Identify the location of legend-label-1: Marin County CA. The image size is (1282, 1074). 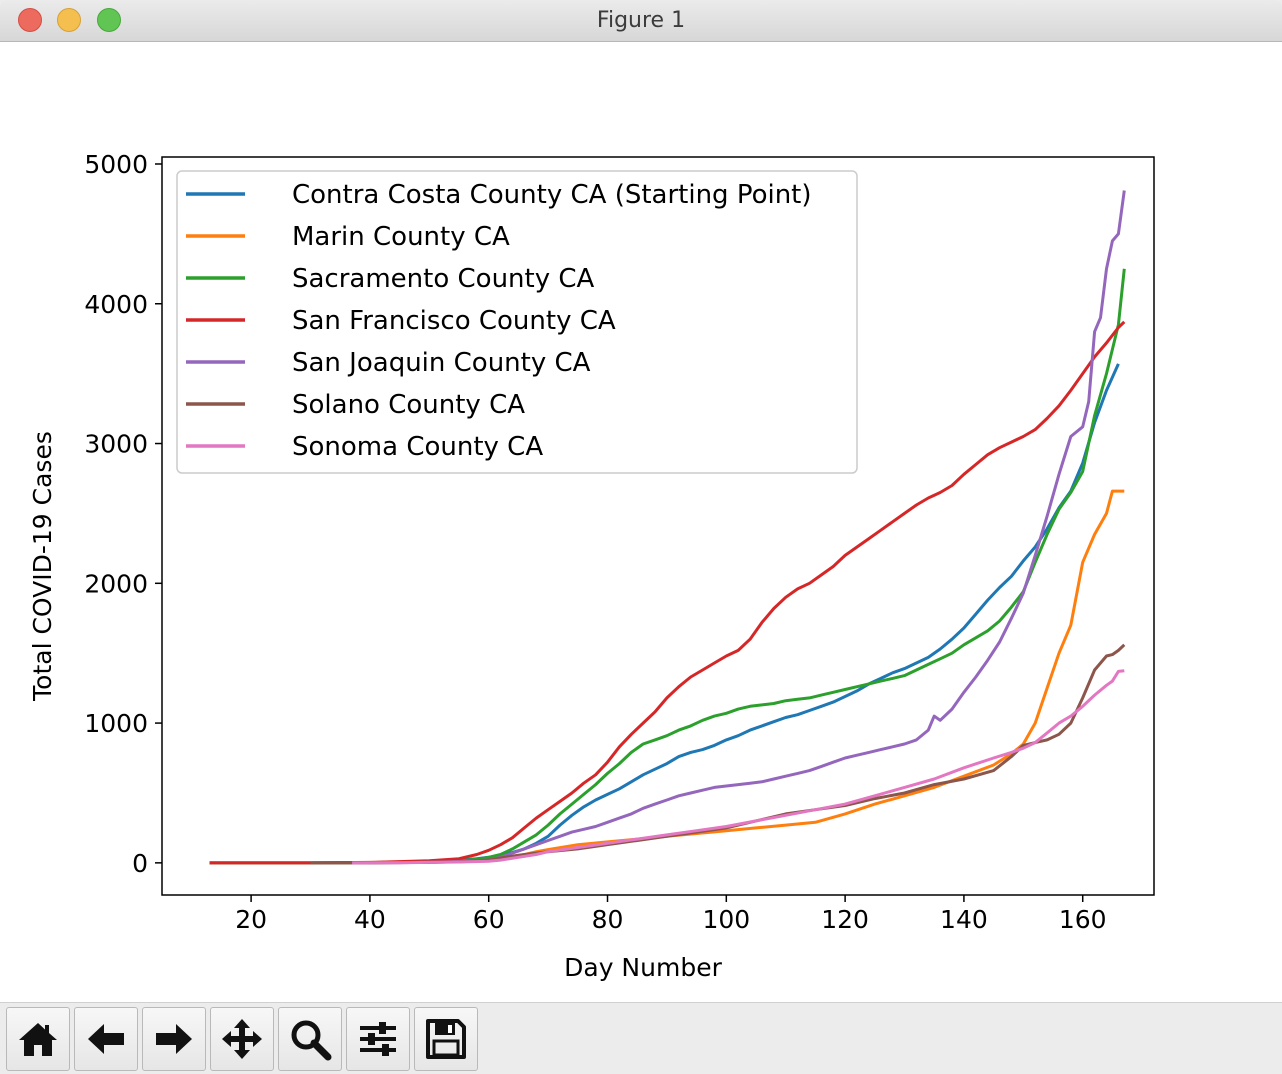
(401, 237).